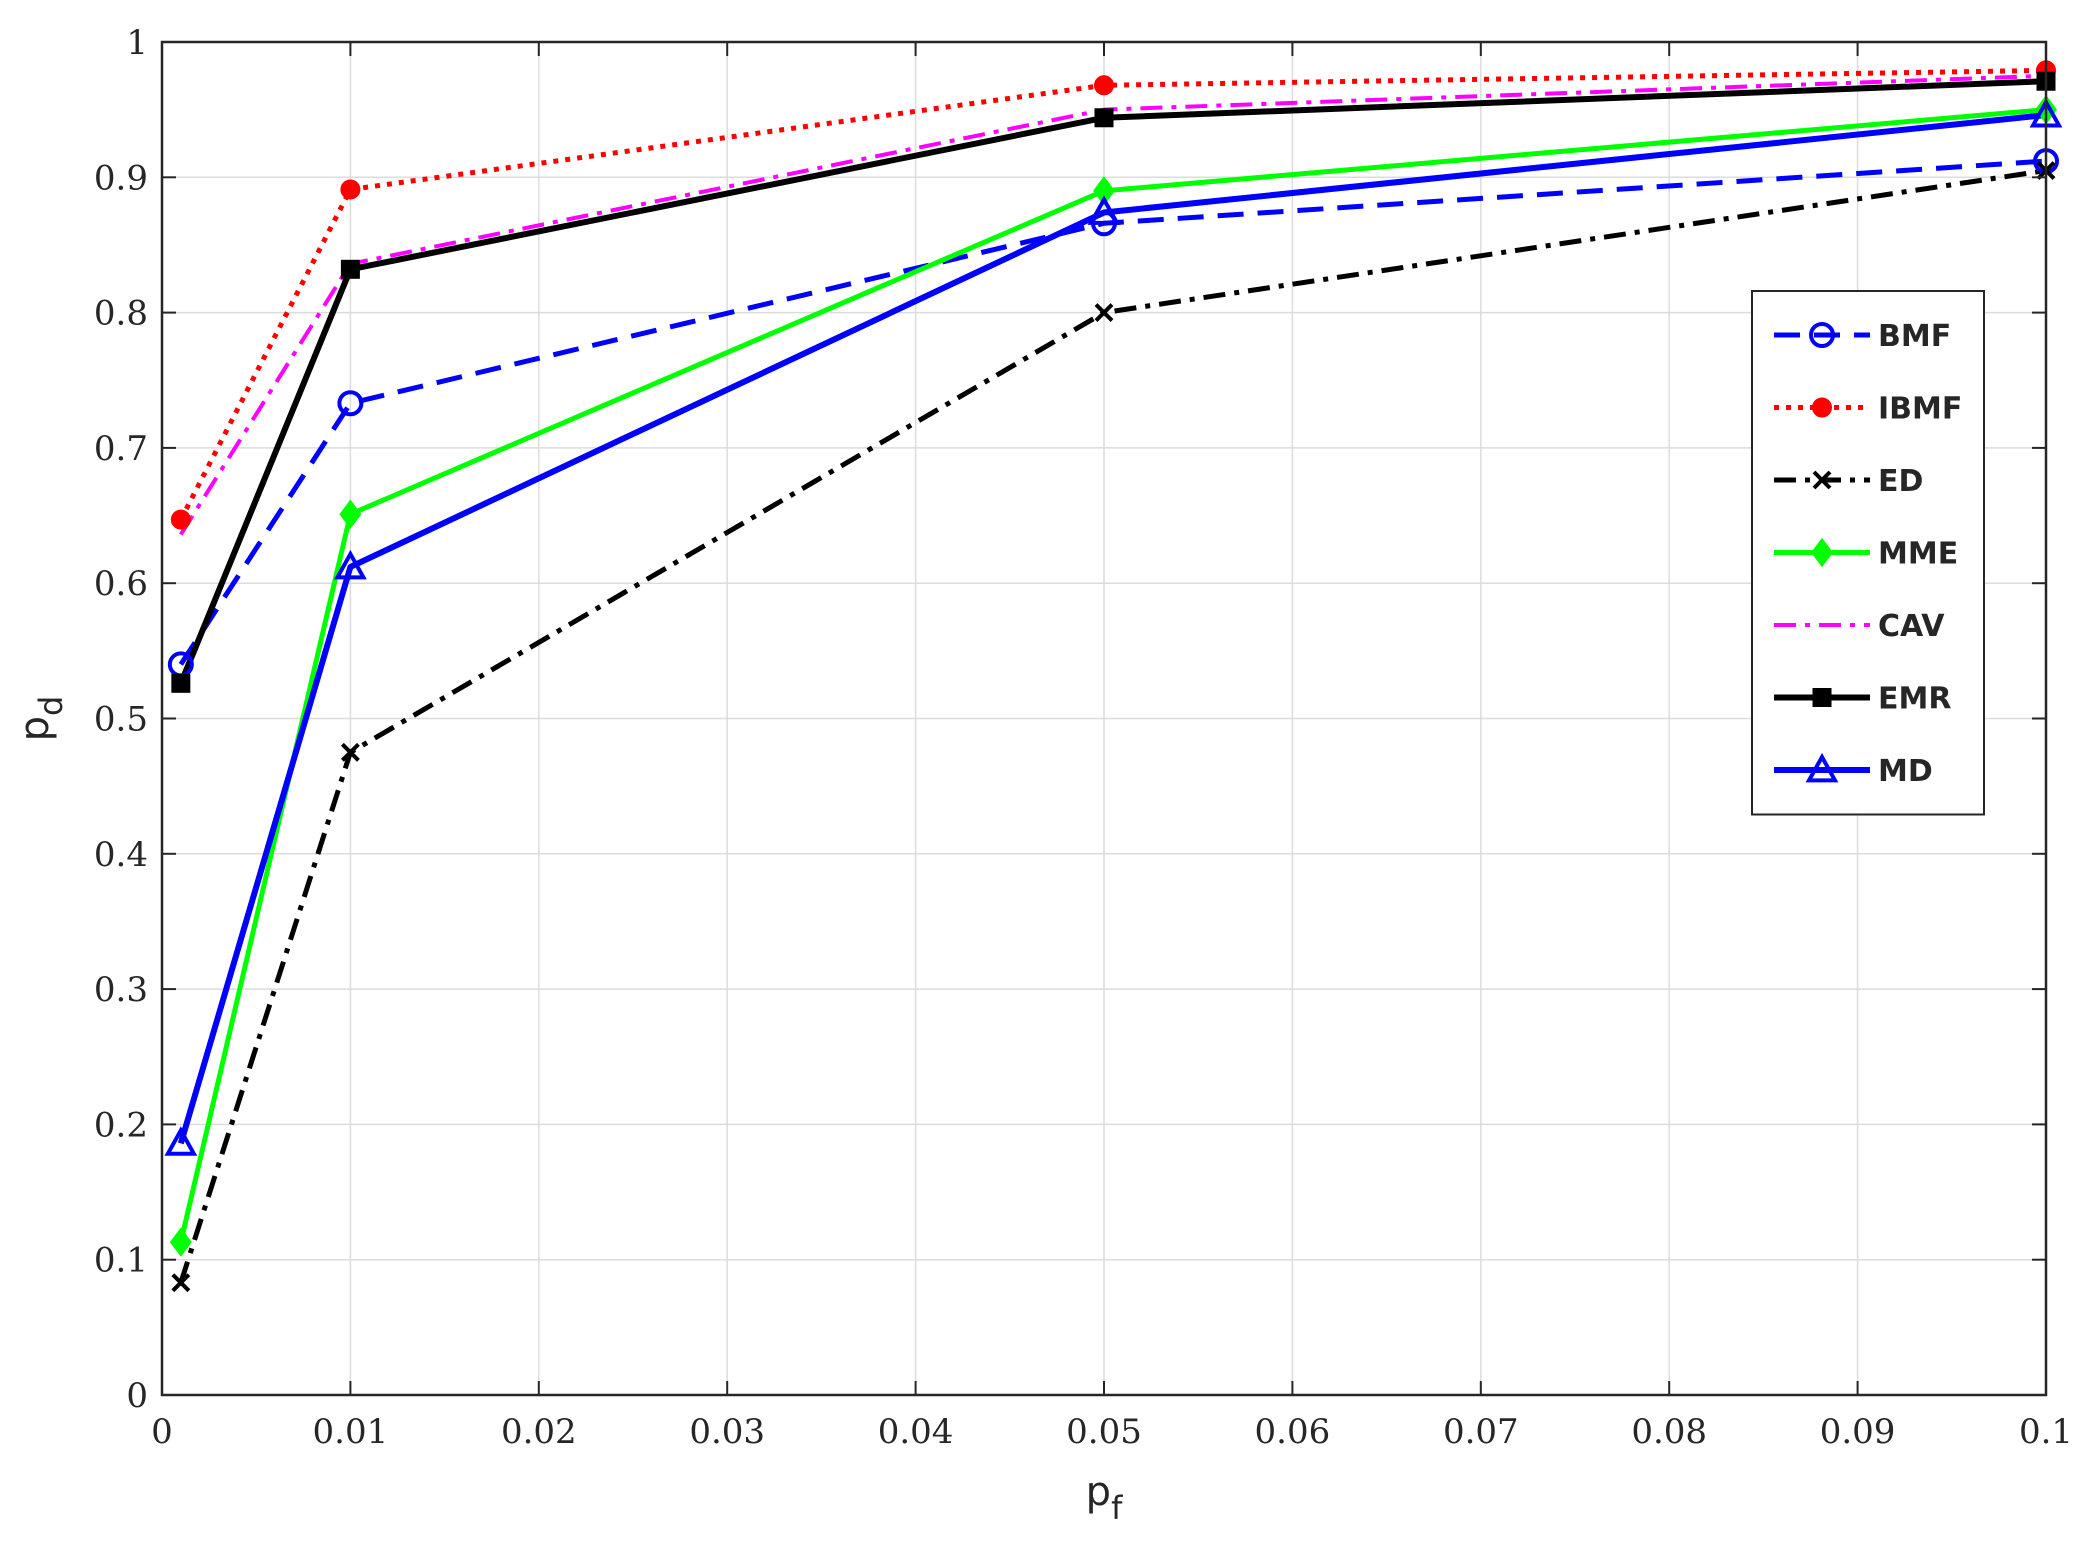 This screenshot has width=2083, height=1560. Describe the element at coordinates (1822, 335) in the screenshot. I see `legend-marker-bmf` at that location.